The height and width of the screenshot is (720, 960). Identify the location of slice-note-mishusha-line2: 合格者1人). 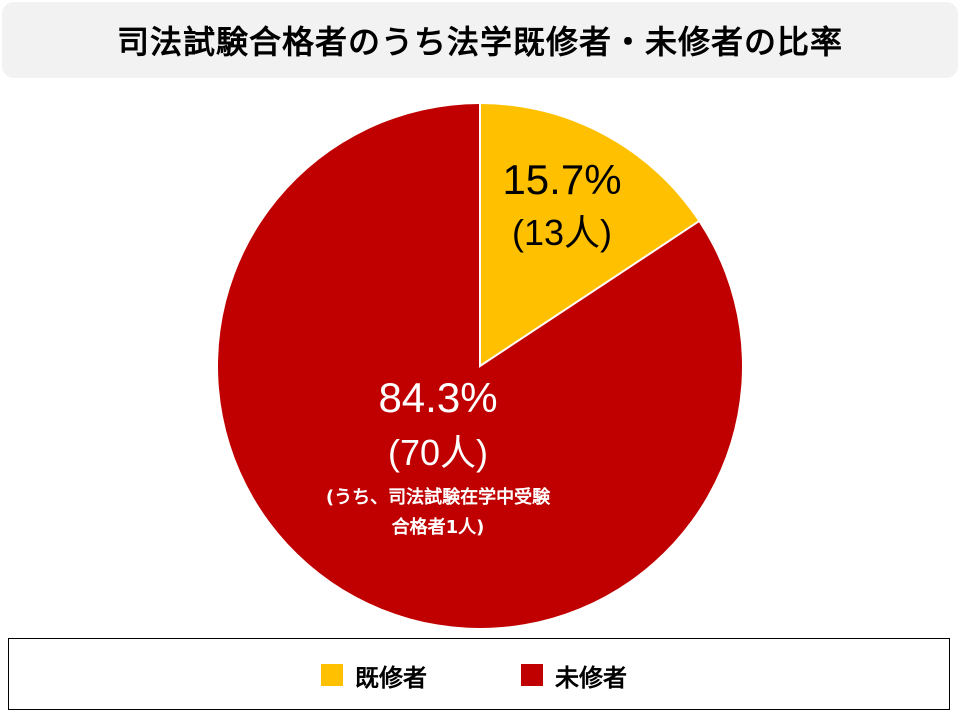
(438, 527).